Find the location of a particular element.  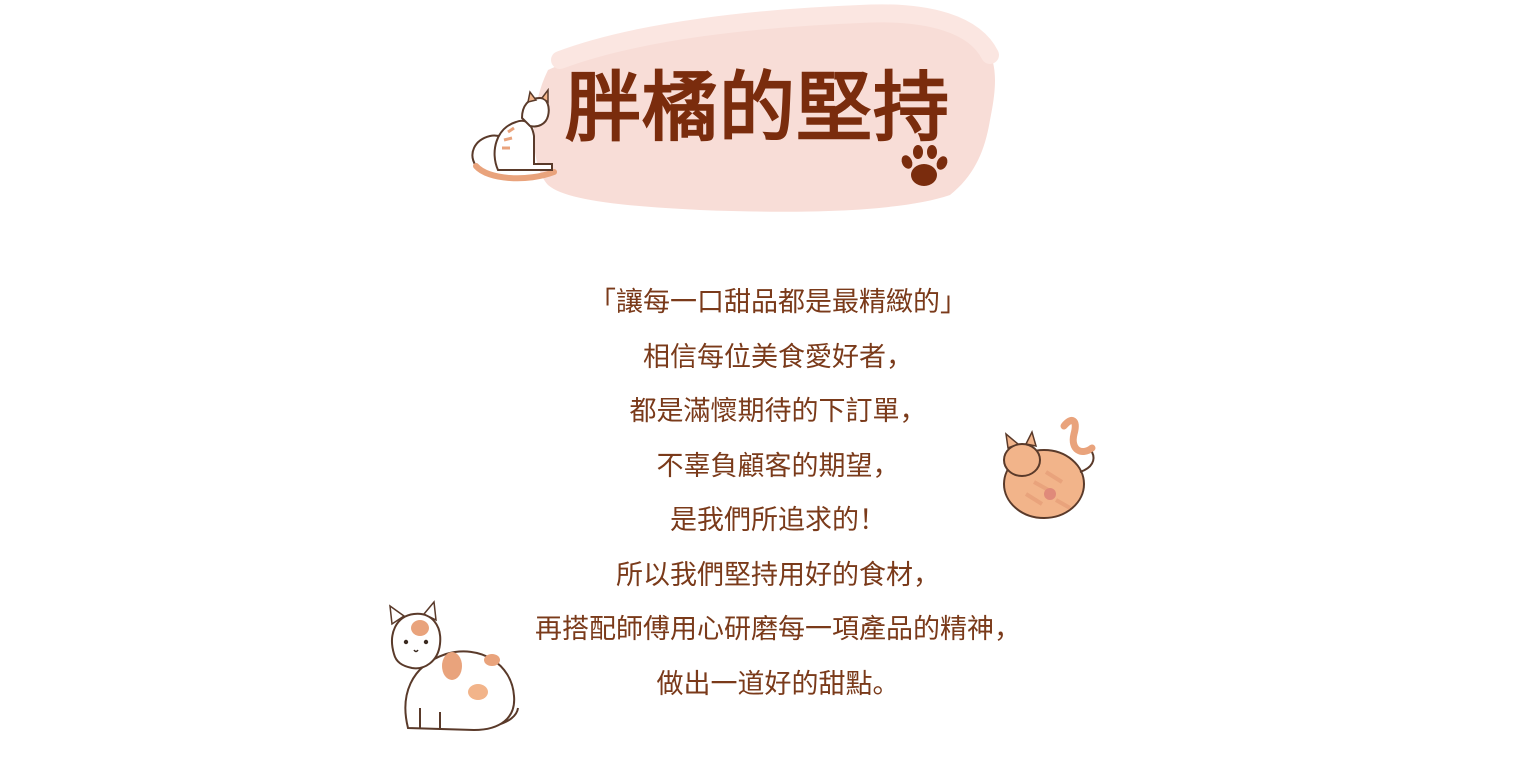

brush-stroke-background is located at coordinates (766, 108).